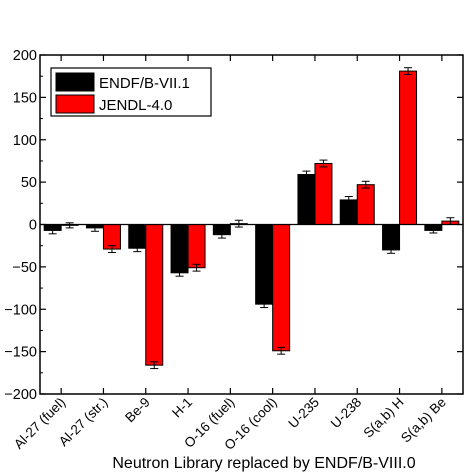 The image size is (474, 474). Describe the element at coordinates (25, 141) in the screenshot. I see `y-tick-label: 100` at that location.